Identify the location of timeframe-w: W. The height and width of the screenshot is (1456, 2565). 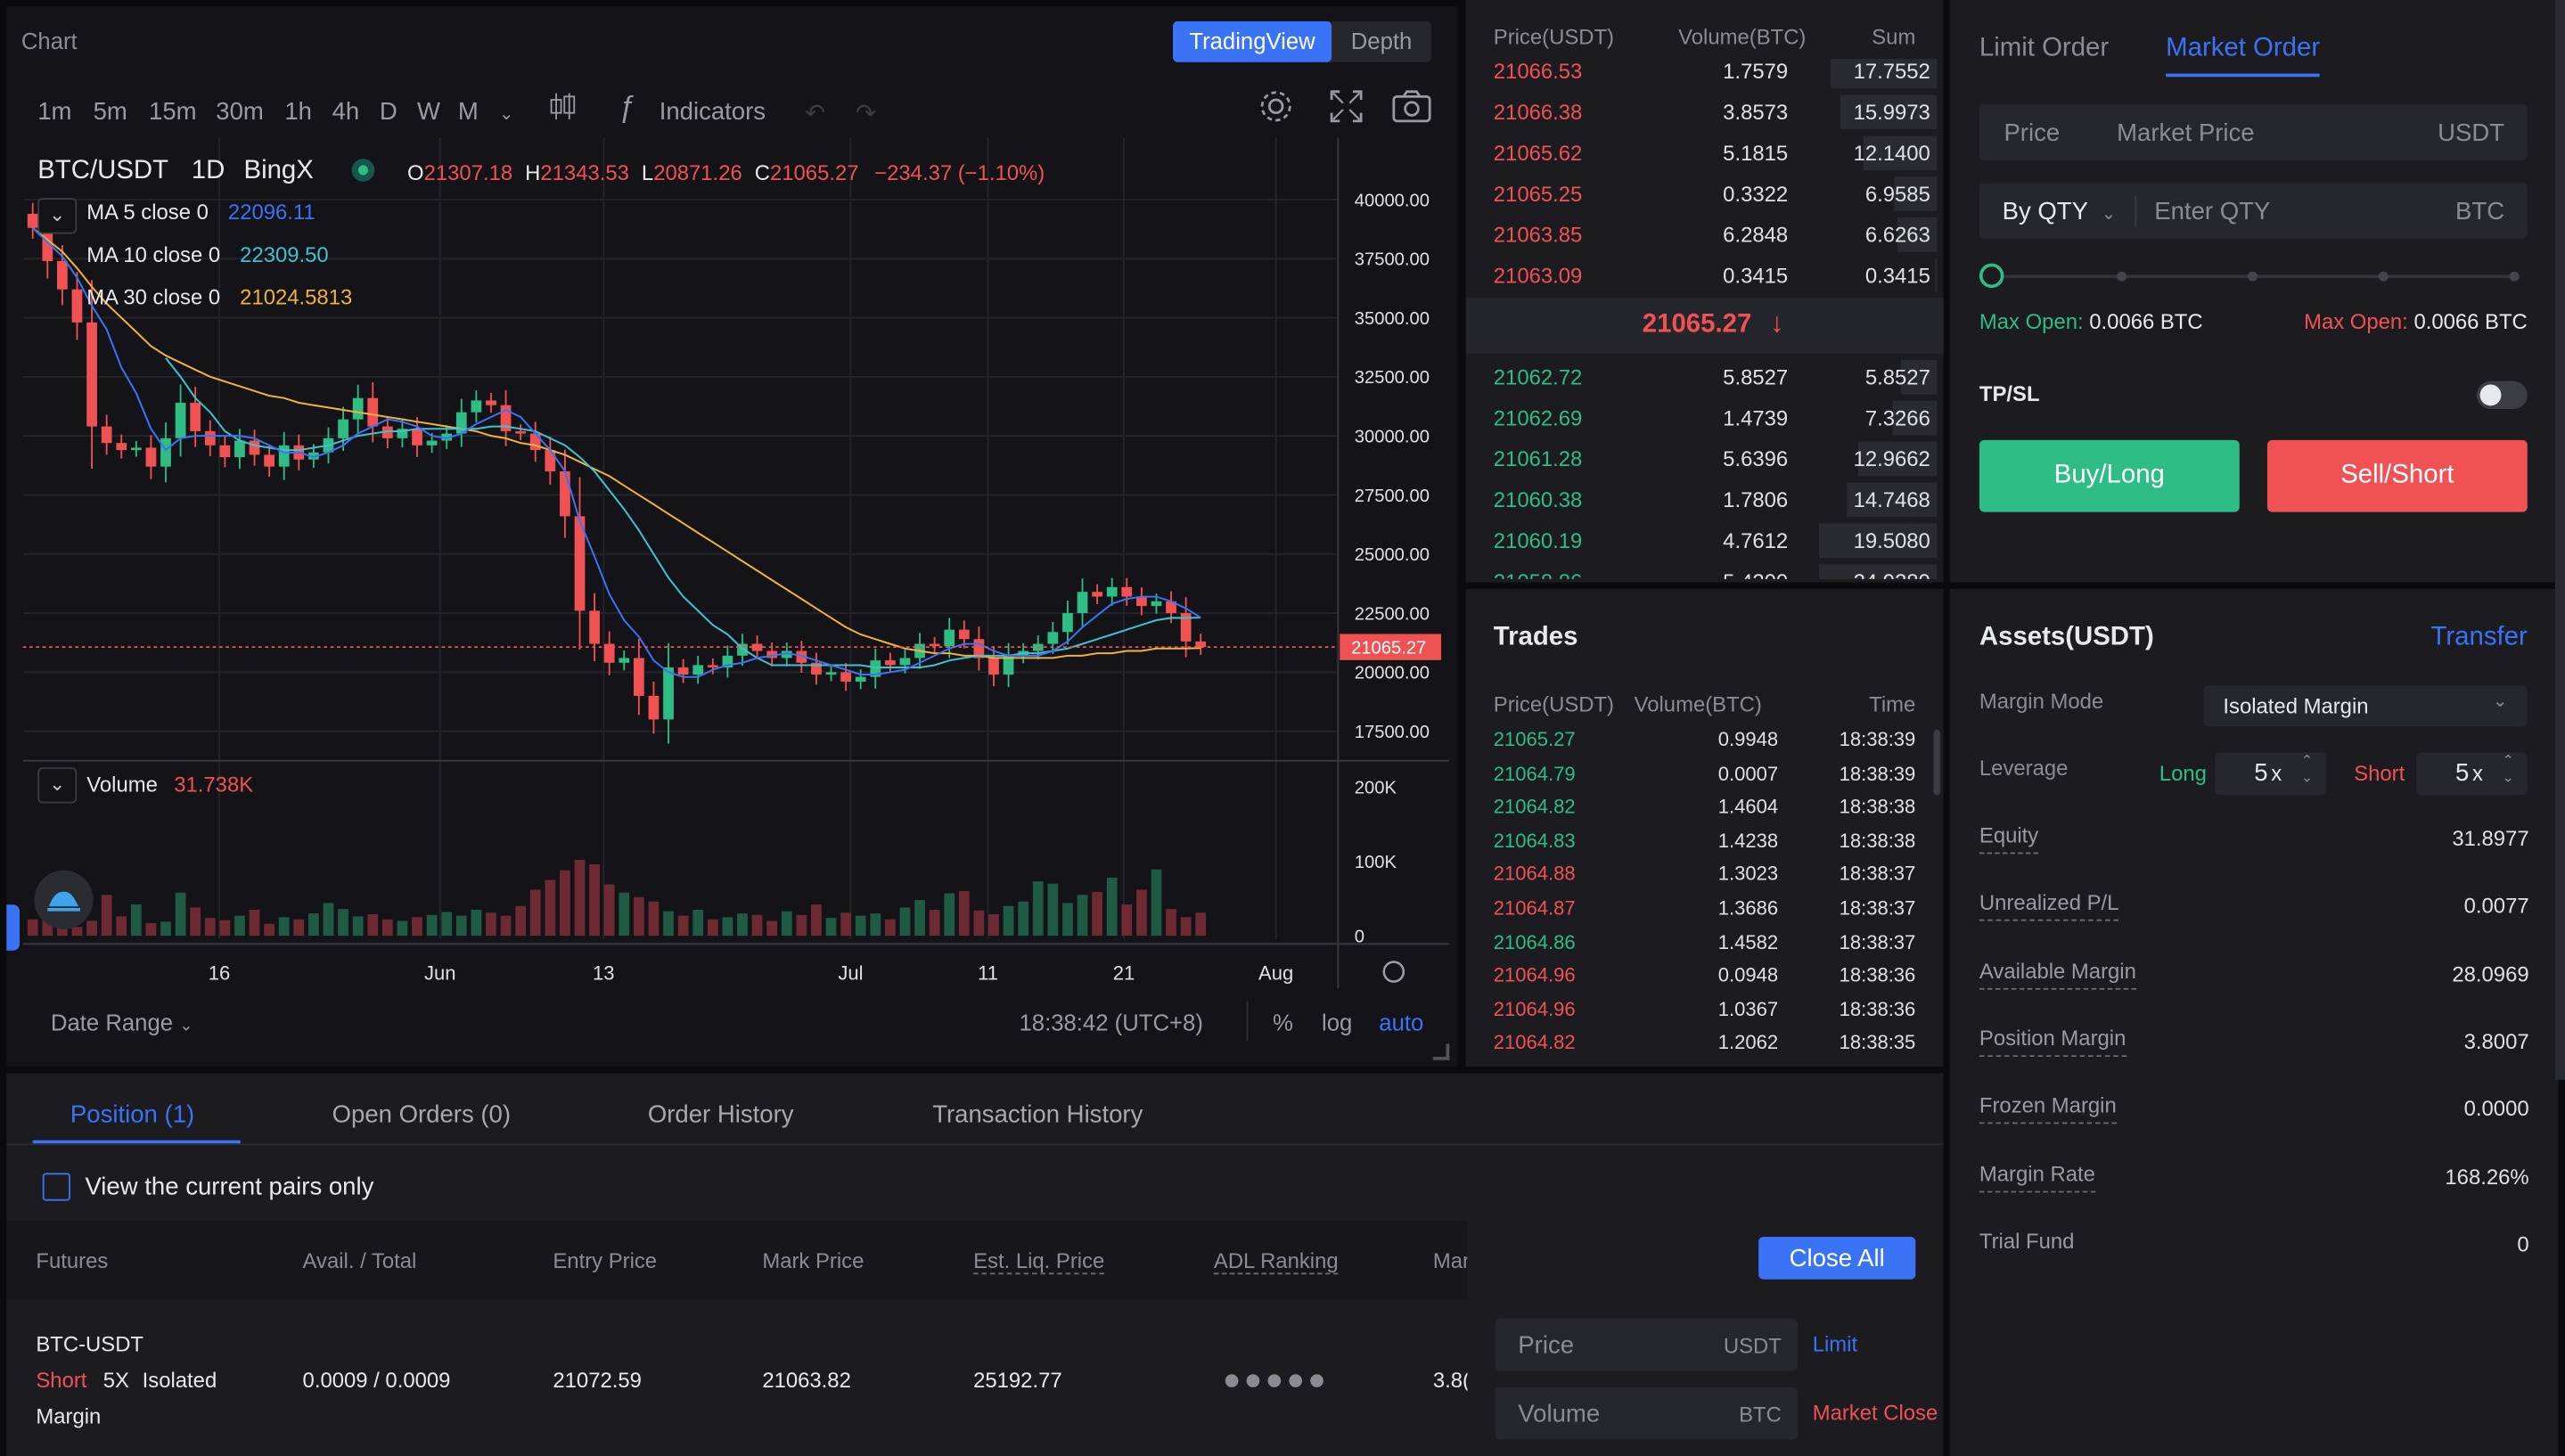
(429, 113).